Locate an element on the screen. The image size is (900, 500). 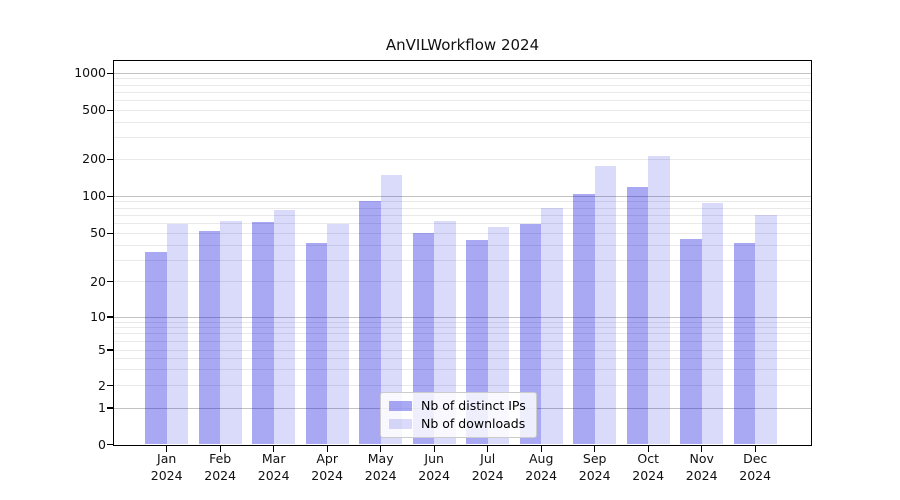
y-tick-label: 1 is located at coordinates (102, 407).